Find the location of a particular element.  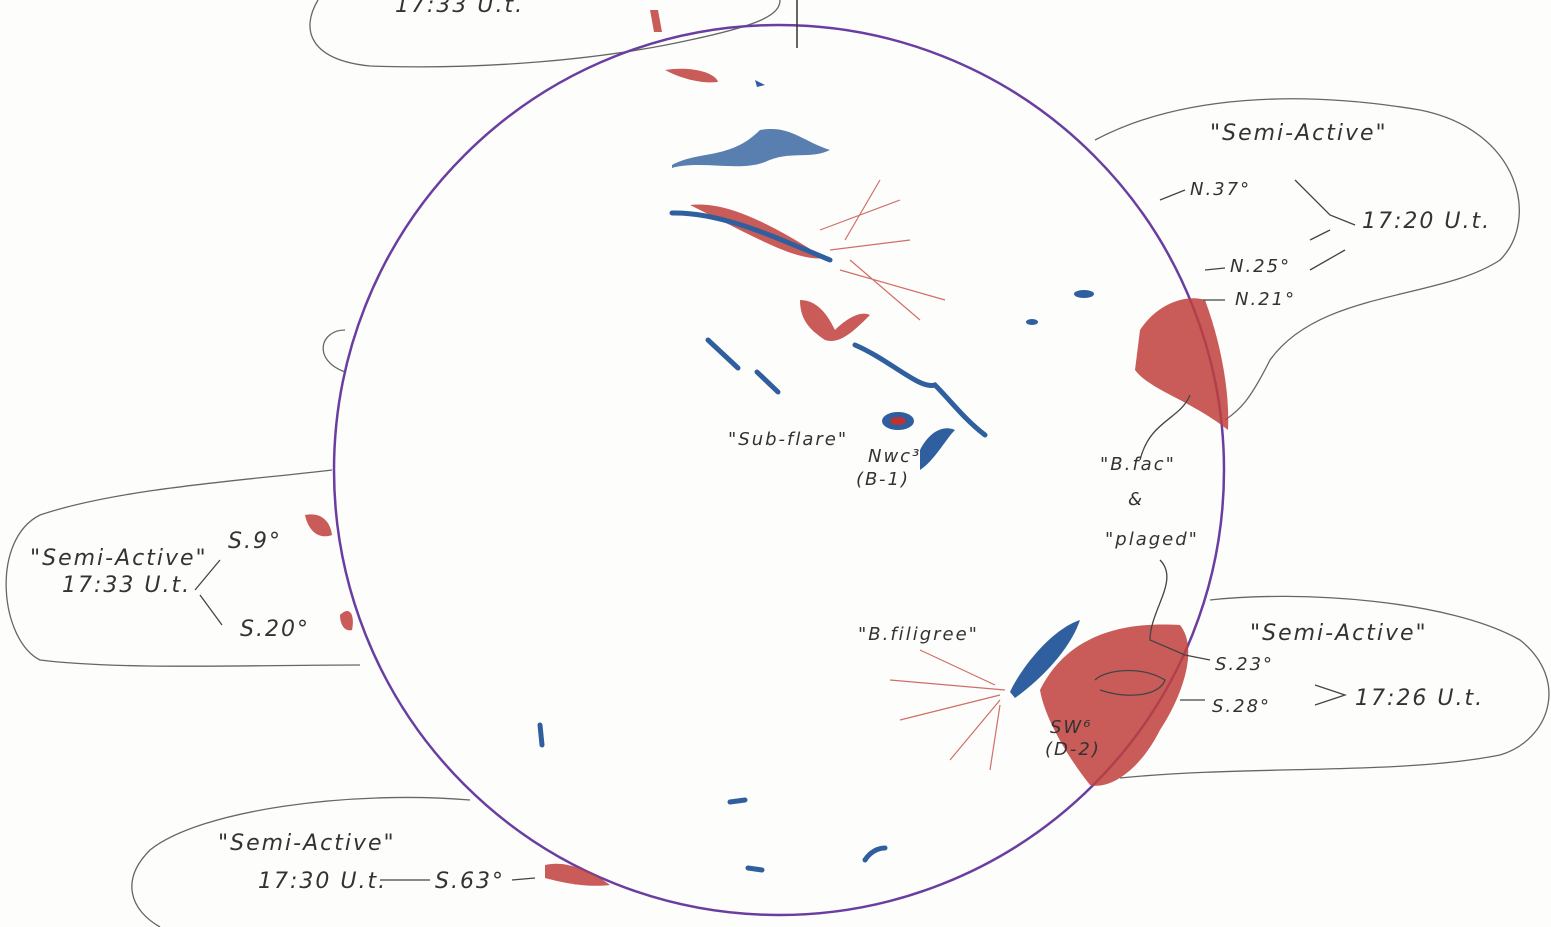

feature-label: "B.fac" is located at coordinates (1138, 464).